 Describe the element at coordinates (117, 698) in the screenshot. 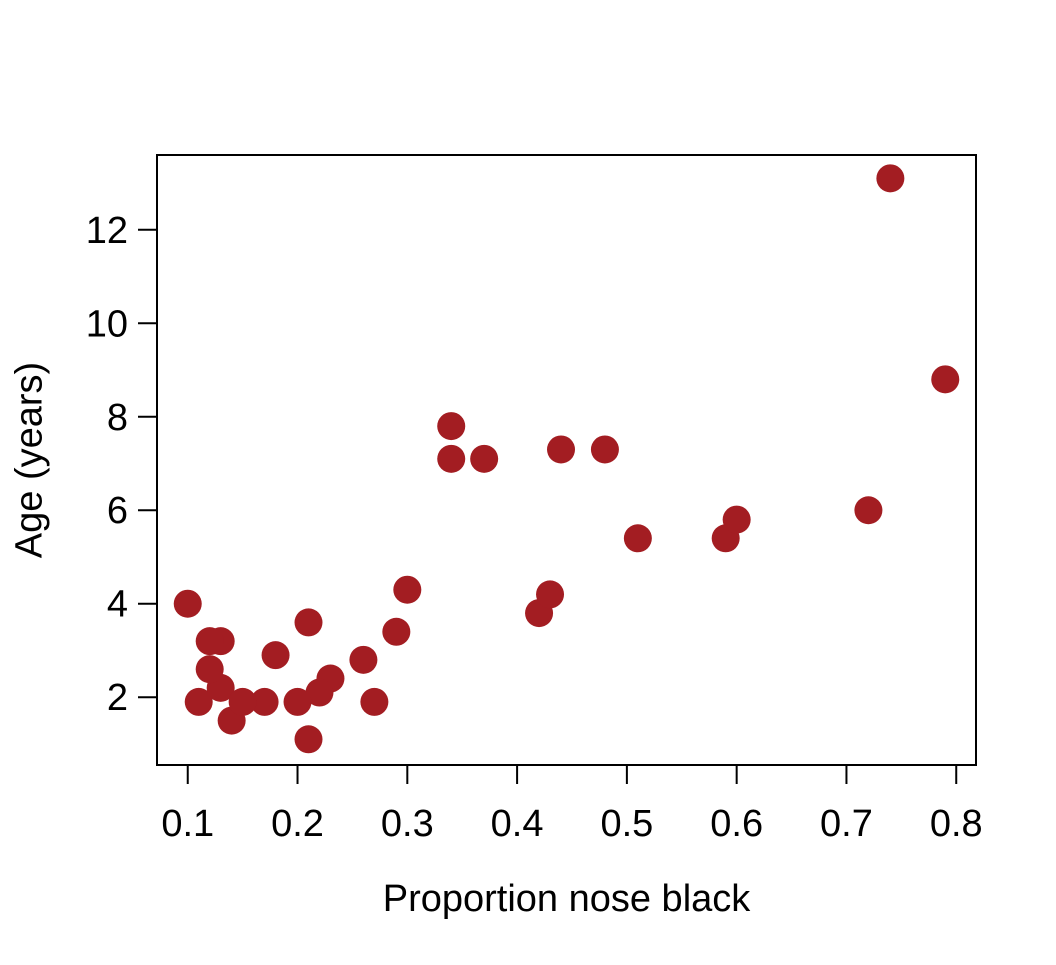

I see `y-tick-label: 2` at that location.